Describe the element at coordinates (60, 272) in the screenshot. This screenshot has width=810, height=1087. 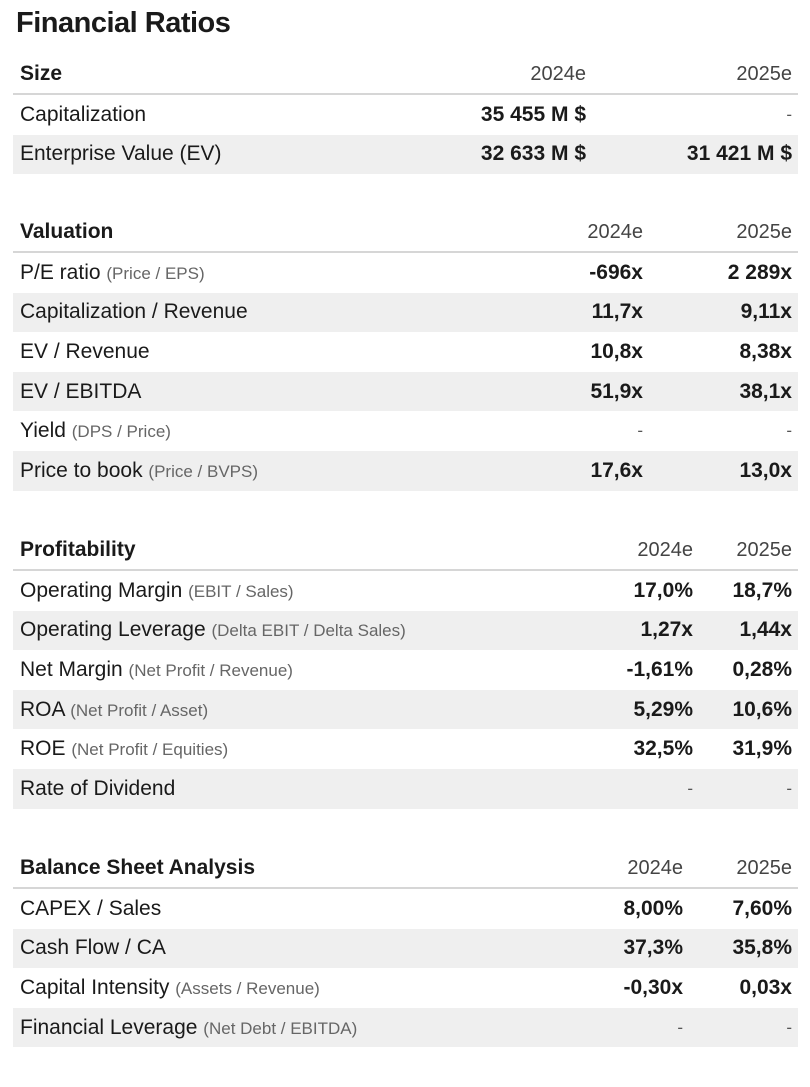
I see `row-label: P/E ratio` at that location.